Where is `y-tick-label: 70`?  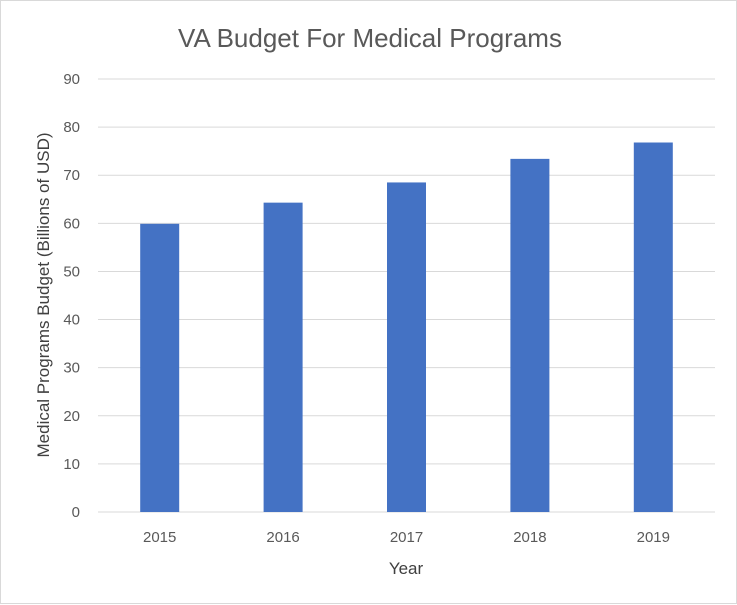
y-tick-label: 70 is located at coordinates (71, 175).